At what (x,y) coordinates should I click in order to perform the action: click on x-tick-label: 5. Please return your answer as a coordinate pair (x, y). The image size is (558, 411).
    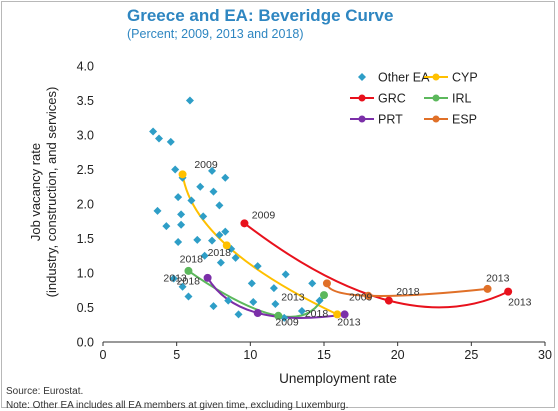
    Looking at the image, I should click on (176, 355).